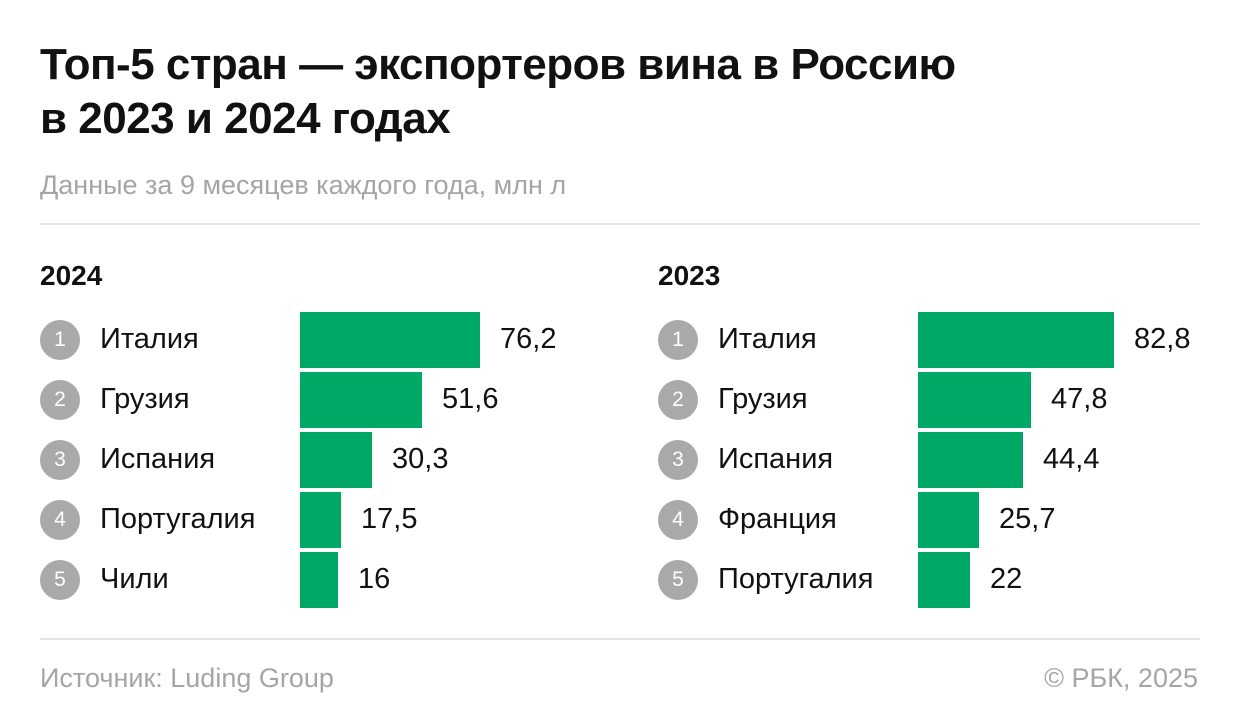  I want to click on bar-row: 4 Португалия 17,5, so click(320, 519).